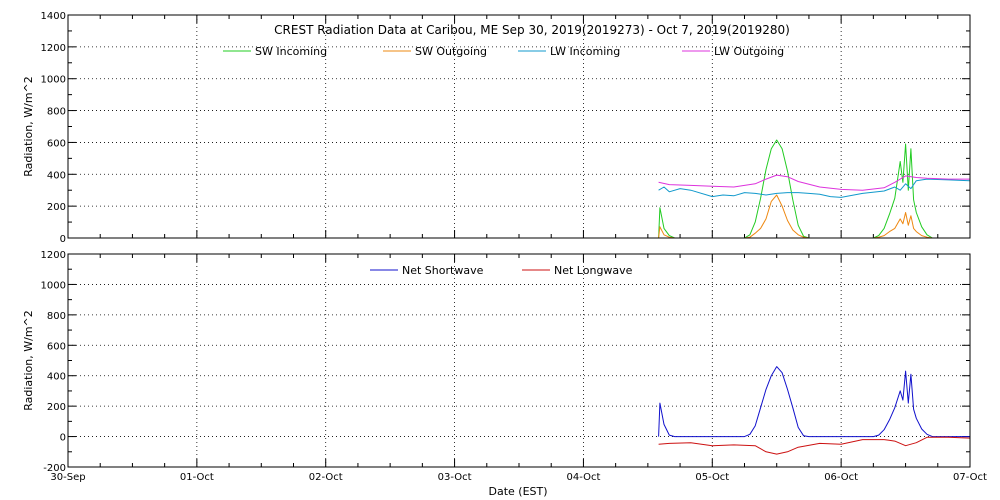  Describe the element at coordinates (712, 477) in the screenshot. I see `x-tick-label: 05-Oct` at that location.